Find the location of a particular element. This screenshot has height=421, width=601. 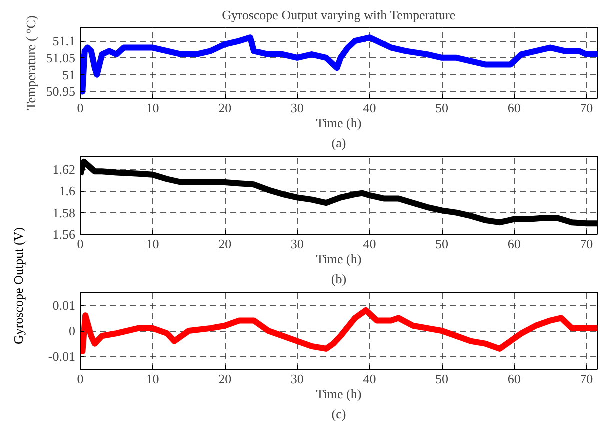

text: (b) is located at coordinates (339, 279).